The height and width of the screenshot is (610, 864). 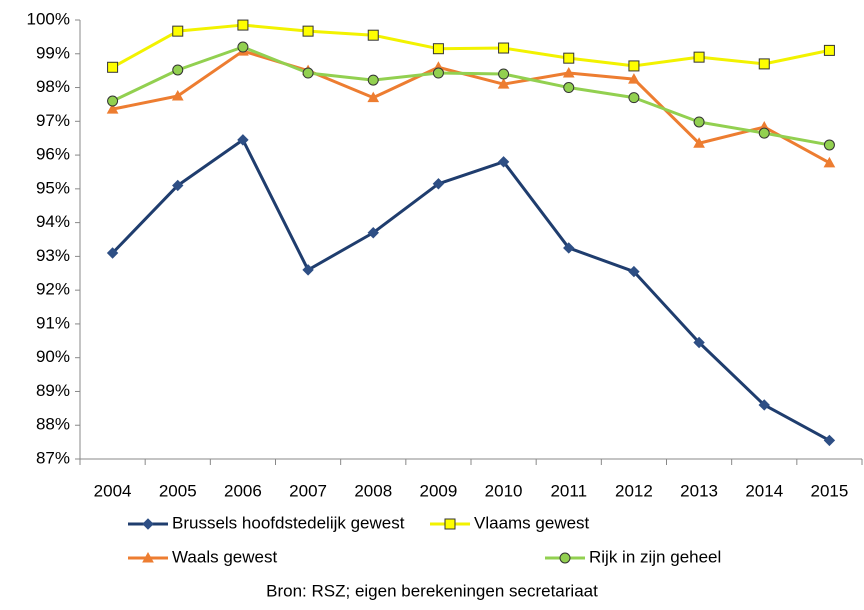 What do you see at coordinates (224, 556) in the screenshot?
I see `legend-label: Waals gewest` at bounding box center [224, 556].